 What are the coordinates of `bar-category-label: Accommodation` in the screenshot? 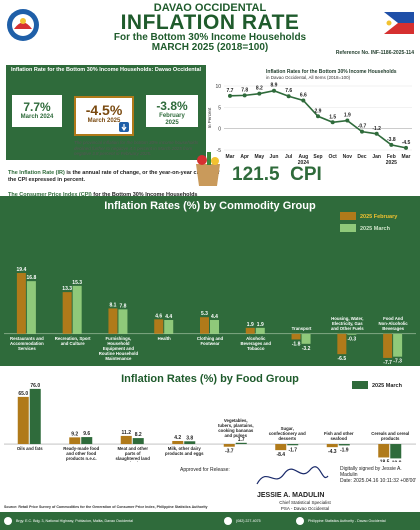 It's located at (27, 343).